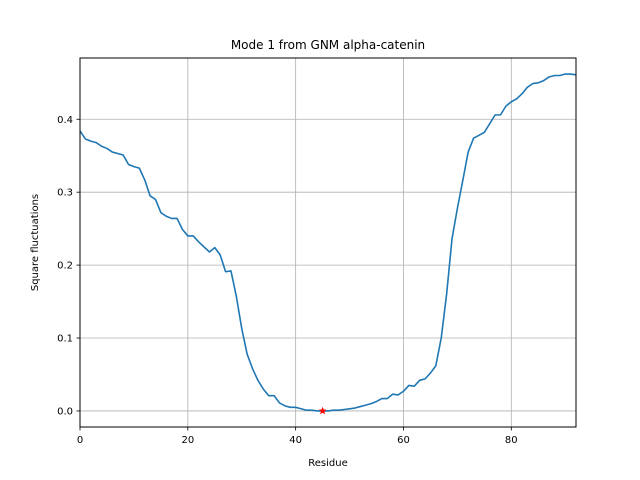 The image size is (640, 480). I want to click on x-tick-label: 0, so click(80, 440).